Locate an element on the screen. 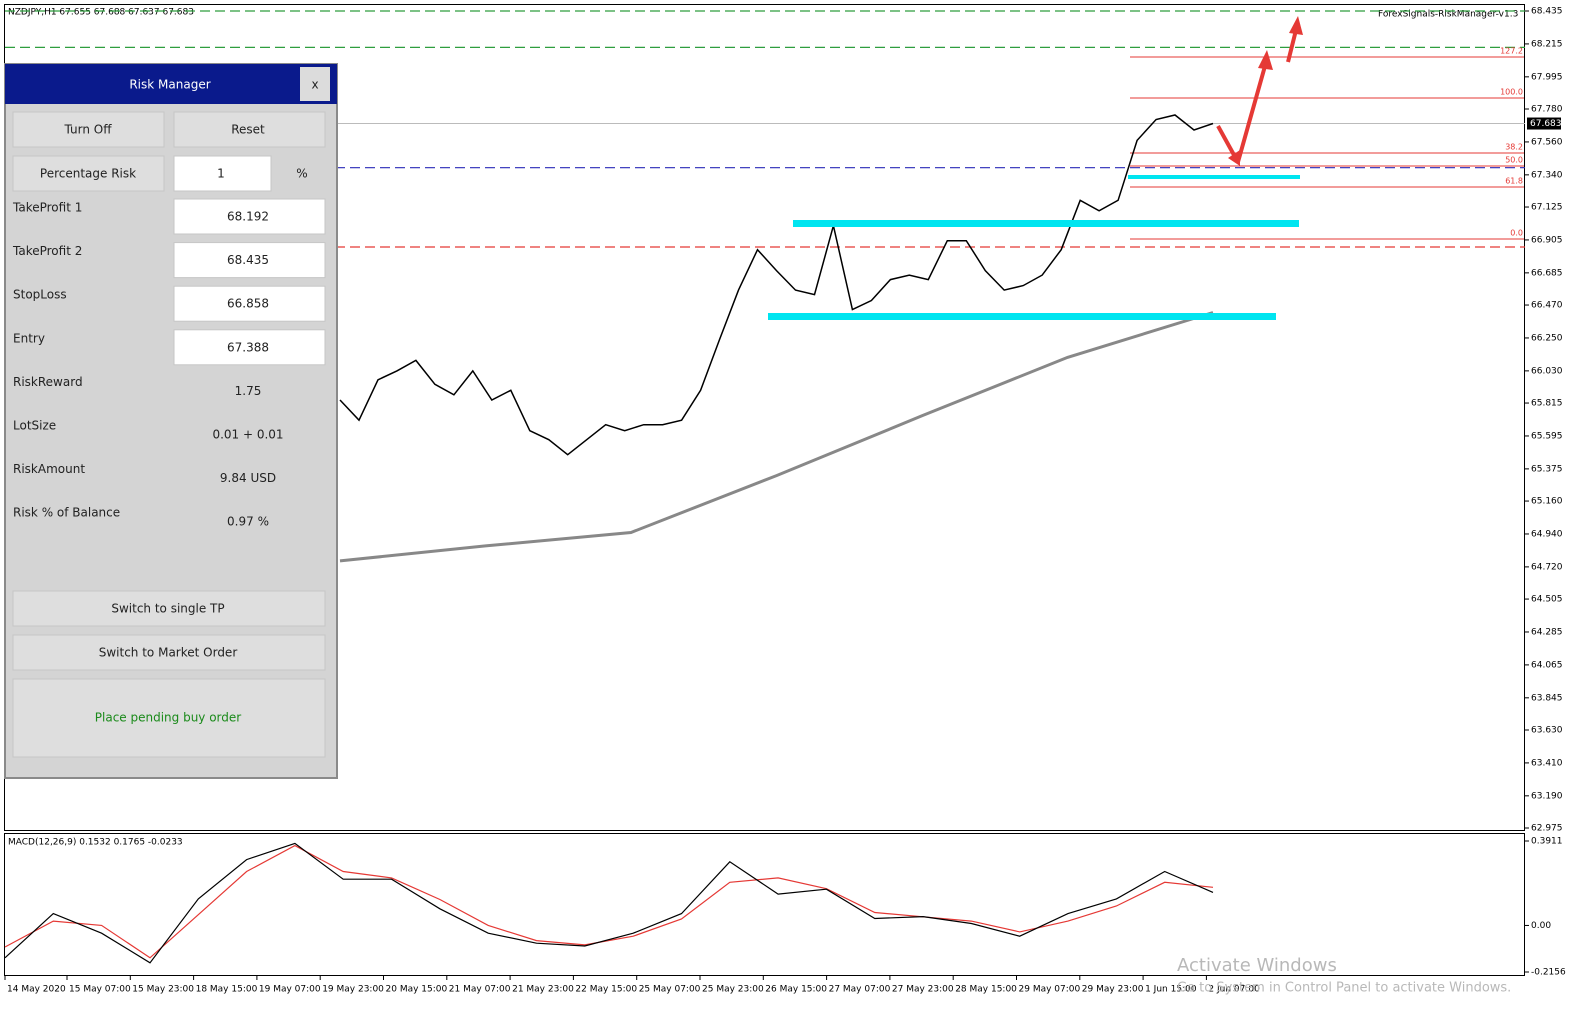  field-value: 1.75 is located at coordinates (248, 391).